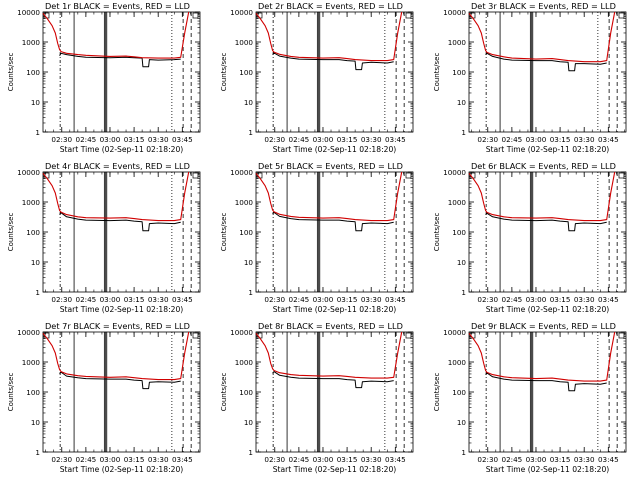 The width and height of the screenshot is (640, 480). I want to click on chart-title: Det 1r BLACK = Events, RED = LLD, so click(117, 6).